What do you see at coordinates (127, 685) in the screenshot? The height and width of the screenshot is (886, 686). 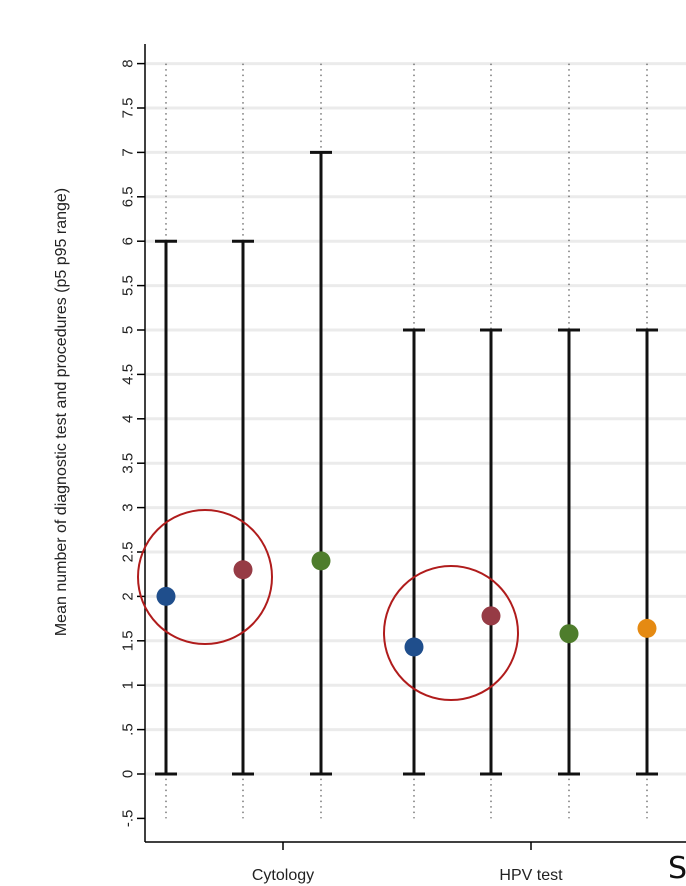 I see `y-tick-label: 1` at bounding box center [127, 685].